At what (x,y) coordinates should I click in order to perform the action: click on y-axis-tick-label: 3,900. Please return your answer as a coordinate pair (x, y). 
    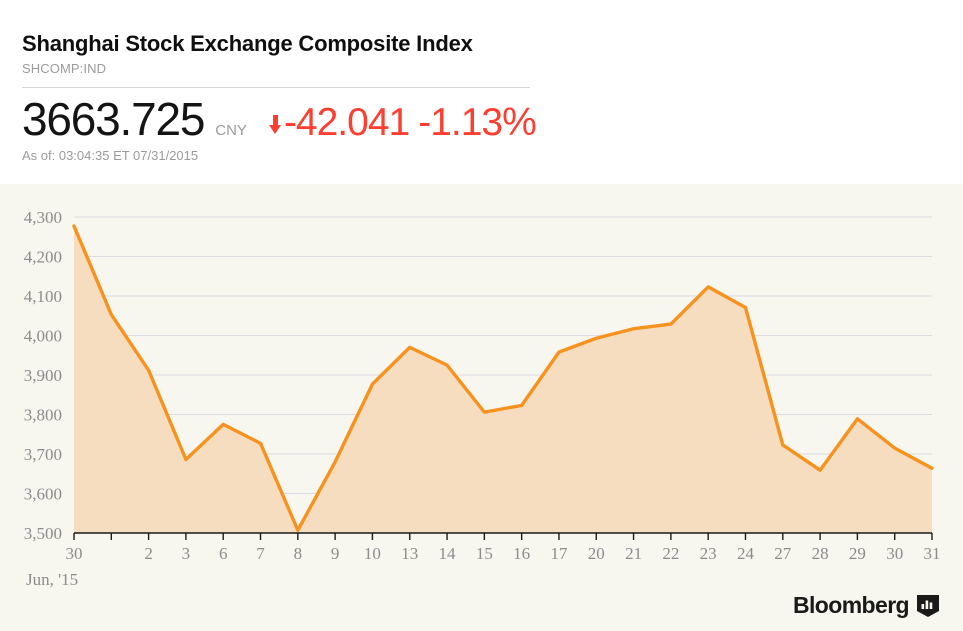
    Looking at the image, I should click on (43, 375).